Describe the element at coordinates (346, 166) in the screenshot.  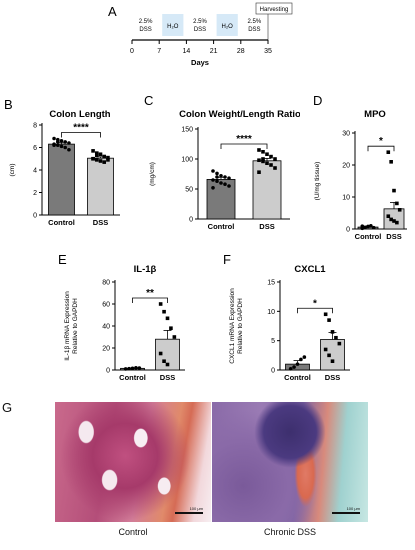
I see `y-tick-label: 20` at that location.